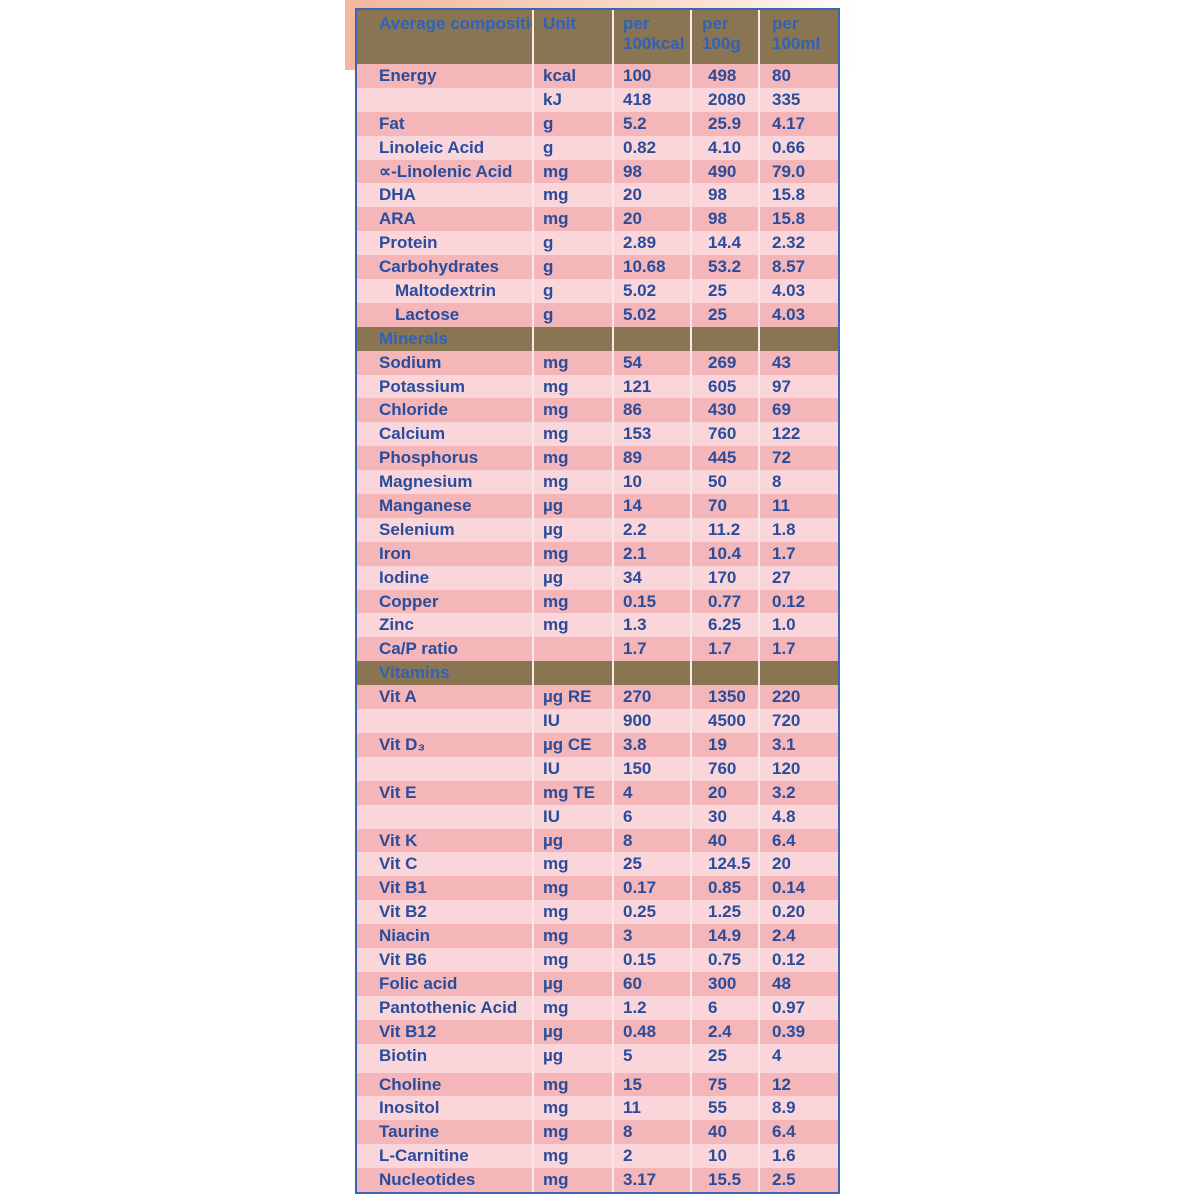  Describe the element at coordinates (445, 983) in the screenshot. I see `nutrient-name: Folic acid` at that location.